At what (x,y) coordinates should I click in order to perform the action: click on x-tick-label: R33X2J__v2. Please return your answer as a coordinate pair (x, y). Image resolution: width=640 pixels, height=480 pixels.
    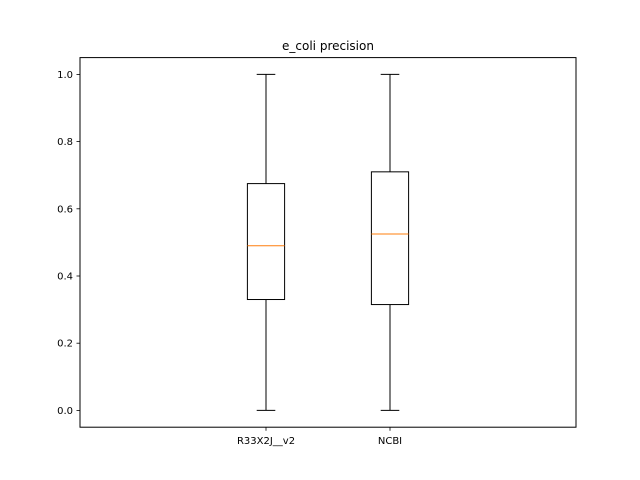
    Looking at the image, I should click on (266, 441).